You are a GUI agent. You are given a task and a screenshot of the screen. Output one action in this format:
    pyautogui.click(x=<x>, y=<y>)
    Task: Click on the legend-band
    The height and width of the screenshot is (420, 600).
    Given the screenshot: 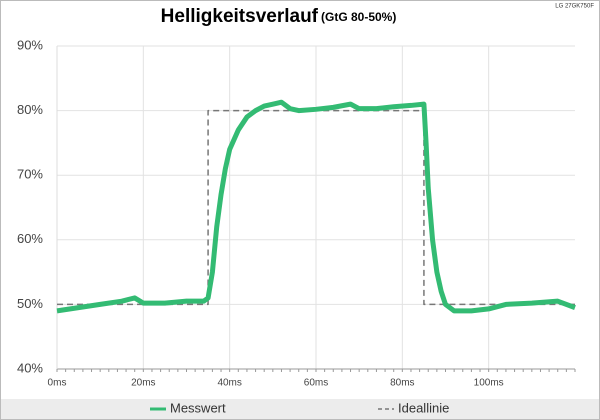 What is the action you would take?
    pyautogui.click(x=300, y=409)
    